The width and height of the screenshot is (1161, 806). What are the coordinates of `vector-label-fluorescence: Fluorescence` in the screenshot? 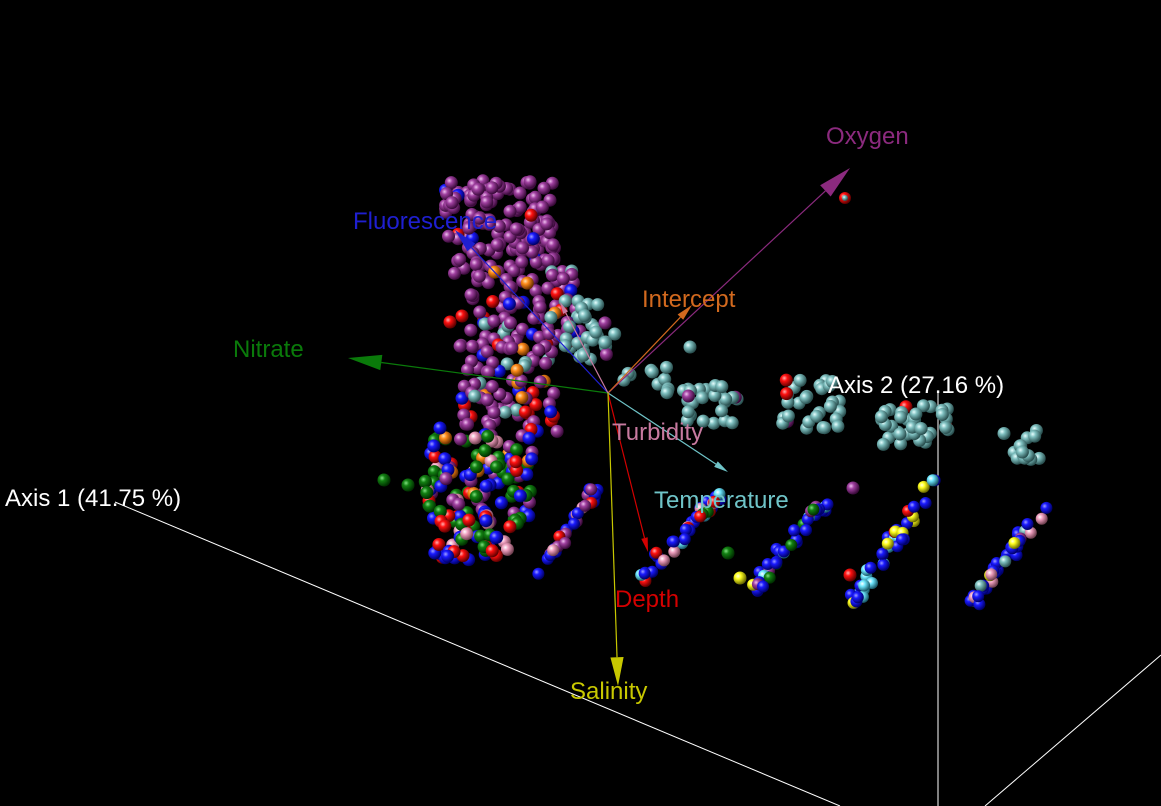 It's located at (425, 221).